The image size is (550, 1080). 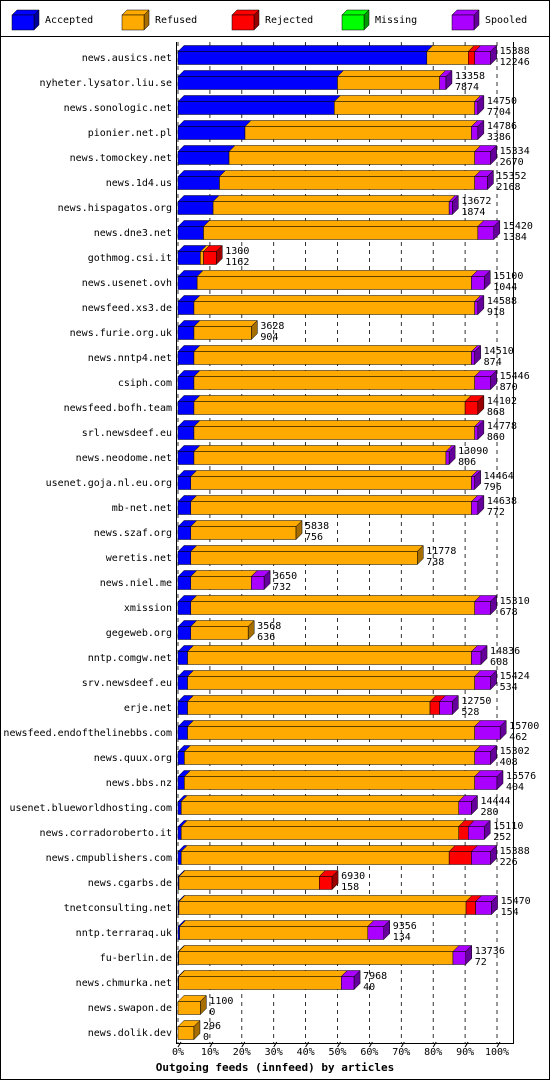 I want to click on y-tick-label: news.szaf.org, so click(x=133, y=533).